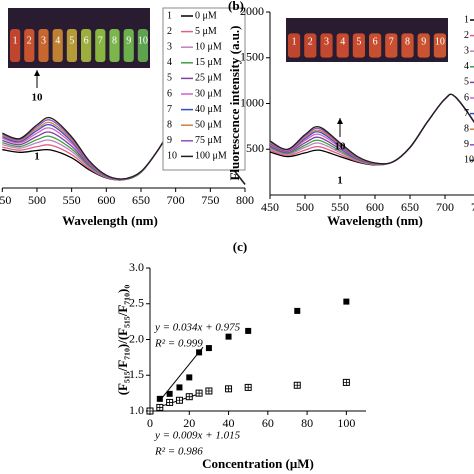 The height and width of the screenshot is (474, 474). I want to click on legend-number: 10, so click(469, 160).